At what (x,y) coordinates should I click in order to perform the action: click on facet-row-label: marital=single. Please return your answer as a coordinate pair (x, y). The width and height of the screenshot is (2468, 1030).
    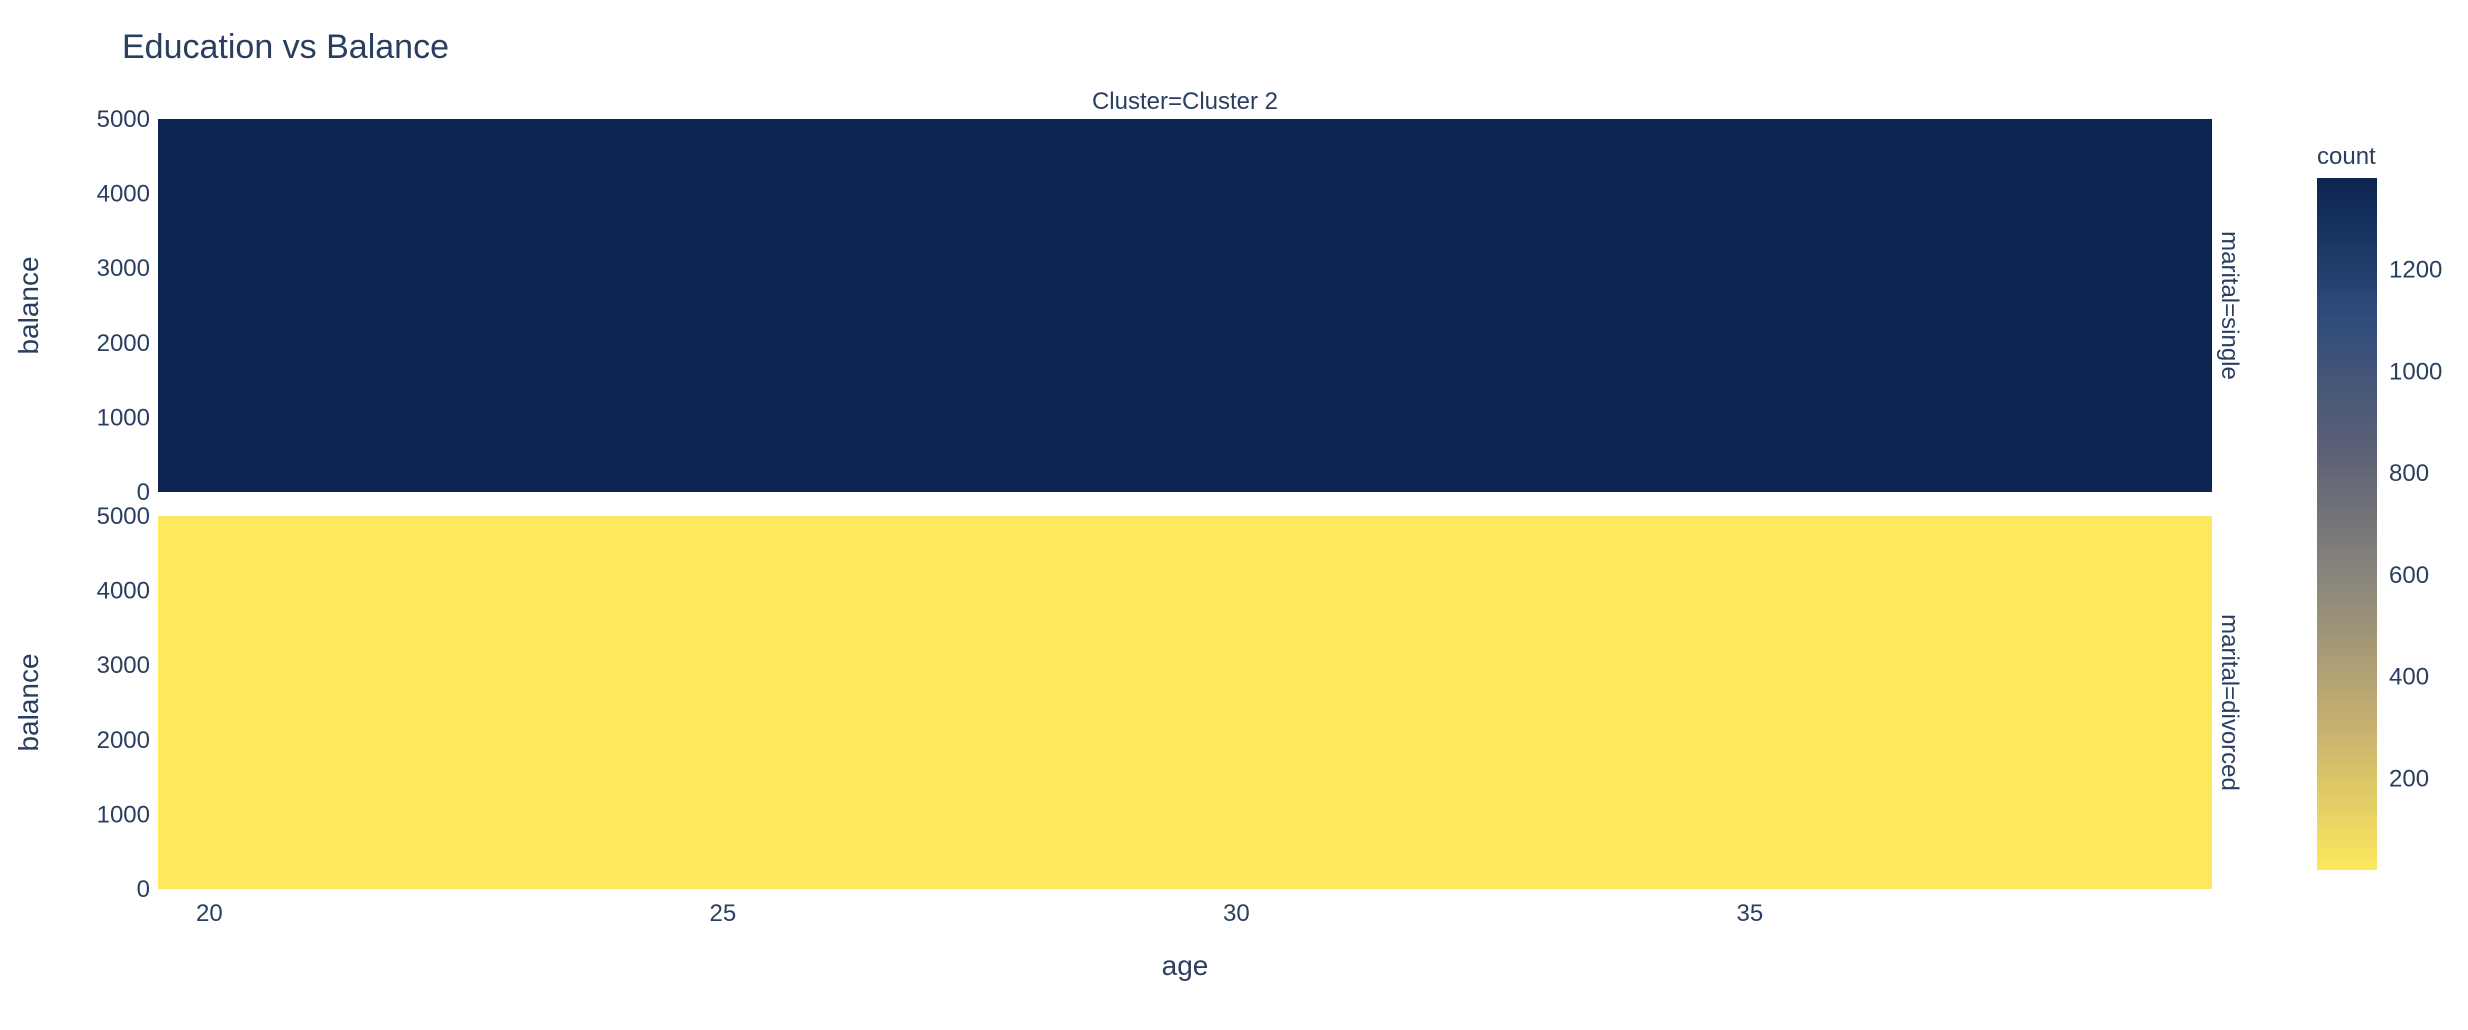
    Looking at the image, I should click on (2229, 305).